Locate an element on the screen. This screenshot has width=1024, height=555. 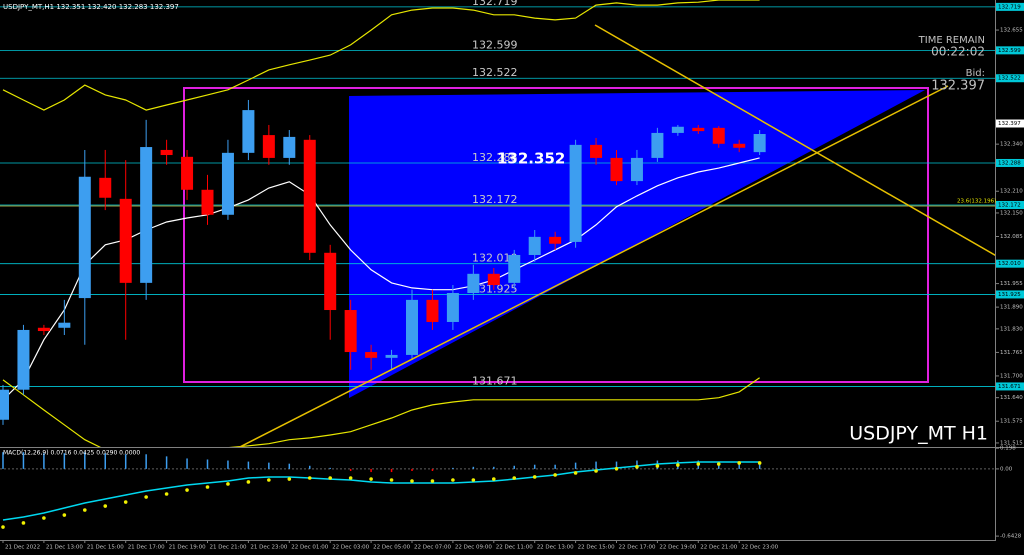
price-annotation: 132.352 is located at coordinates (531, 159).